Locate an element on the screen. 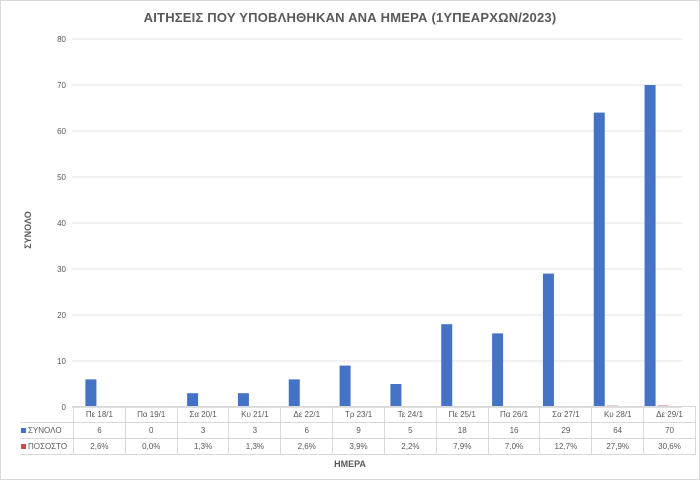  x-axis-label: ΗΜΕΡΑ is located at coordinates (350, 464).